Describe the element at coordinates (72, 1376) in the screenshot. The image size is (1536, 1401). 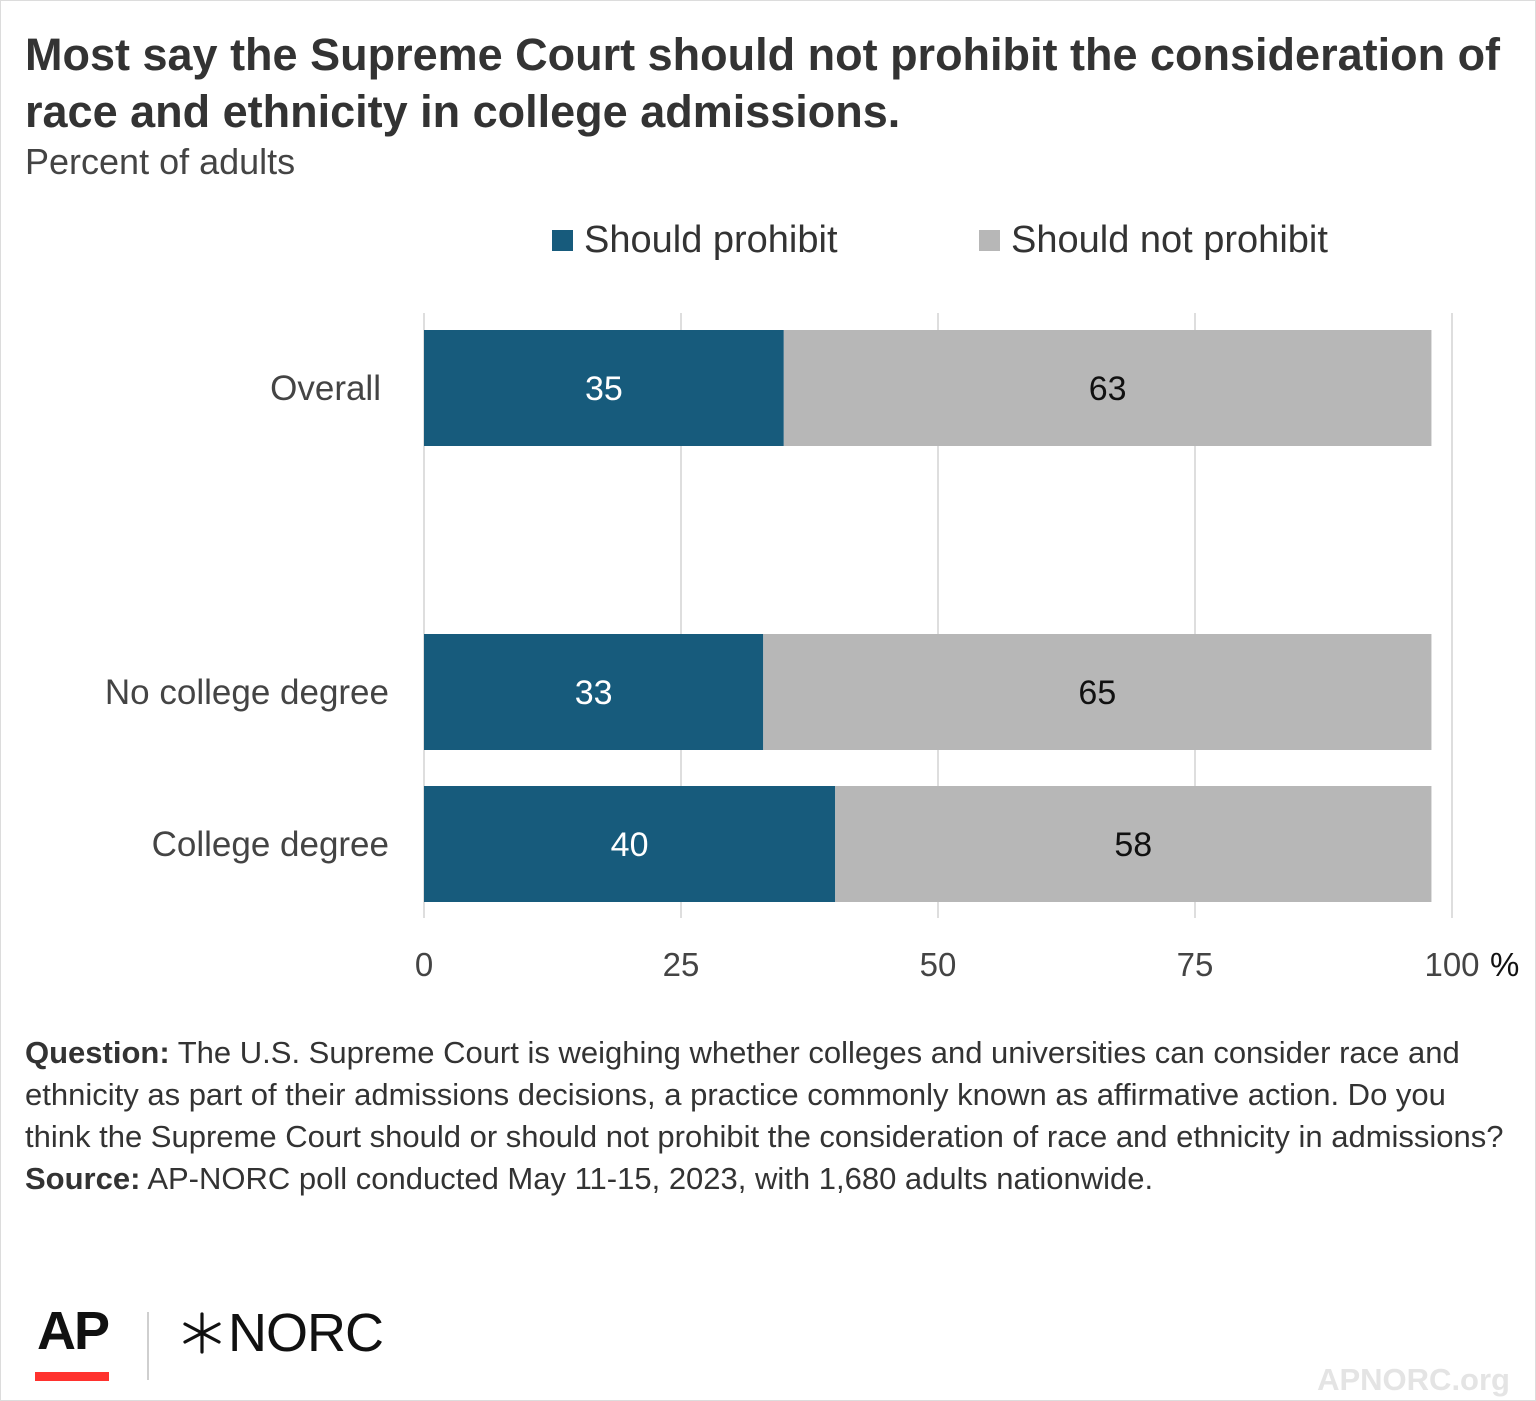
I see `ap-logo-underline` at that location.